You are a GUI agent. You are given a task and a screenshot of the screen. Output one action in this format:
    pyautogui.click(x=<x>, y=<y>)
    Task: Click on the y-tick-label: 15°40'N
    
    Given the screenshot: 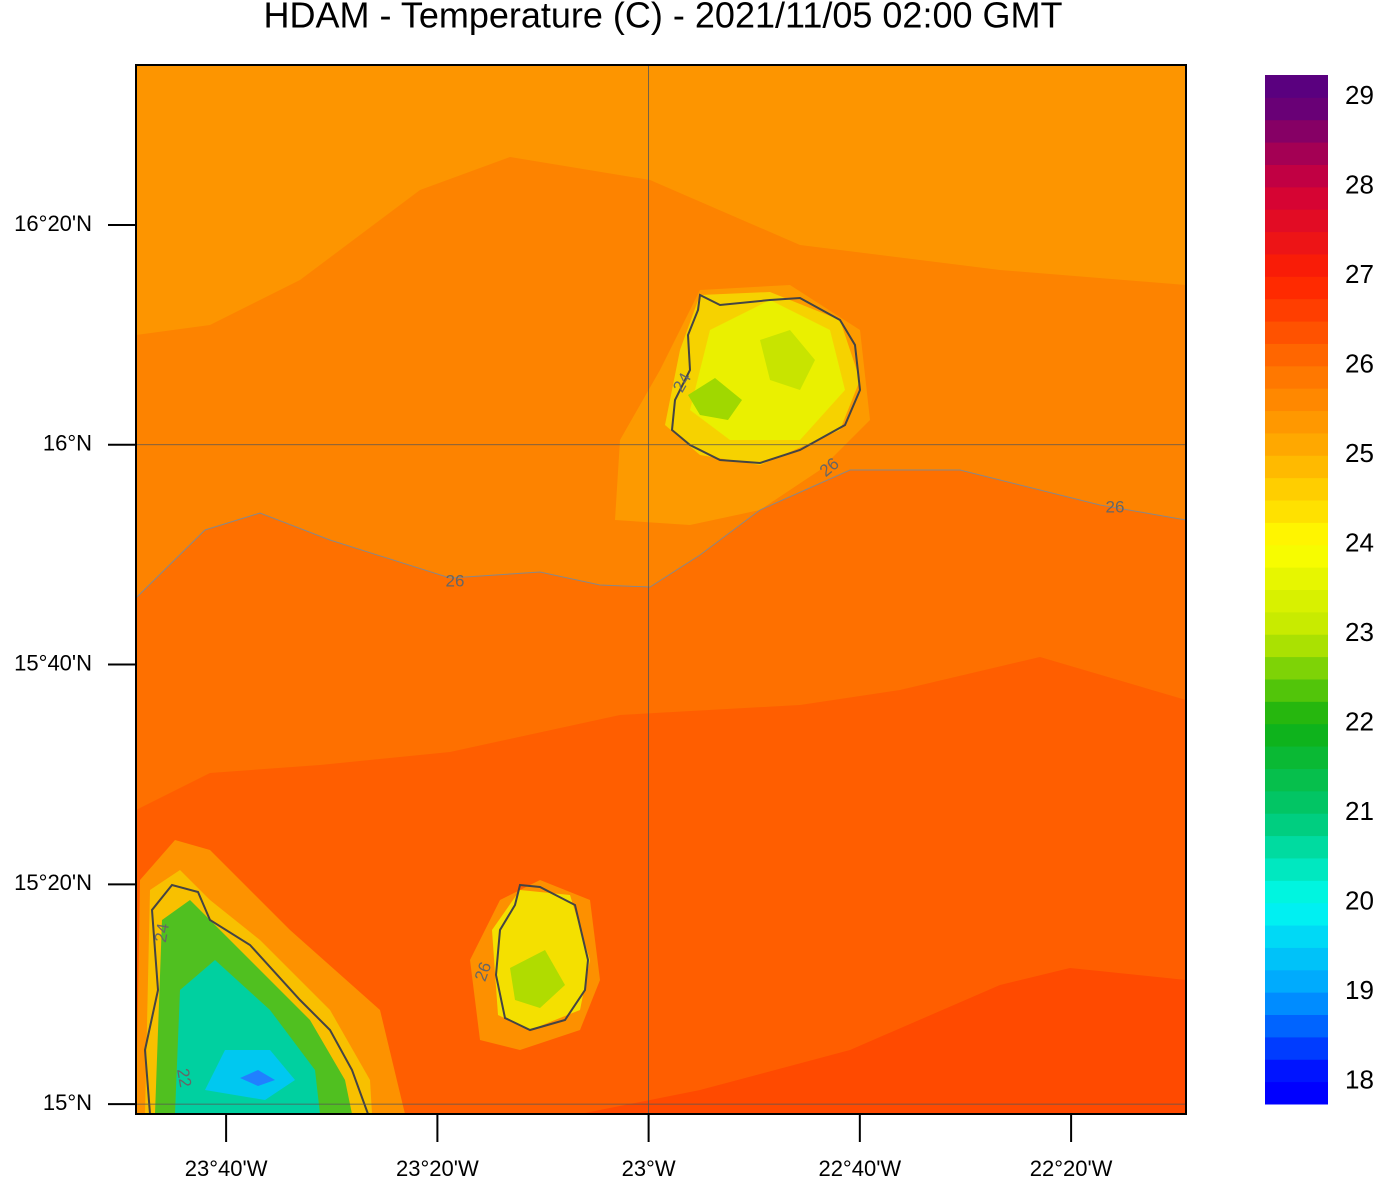 What is the action you would take?
    pyautogui.click(x=53, y=662)
    